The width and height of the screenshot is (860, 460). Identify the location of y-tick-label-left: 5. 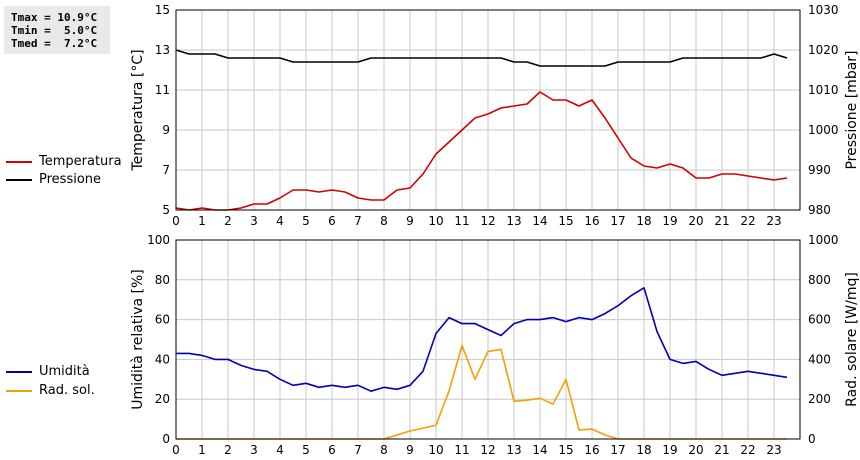
(166, 210).